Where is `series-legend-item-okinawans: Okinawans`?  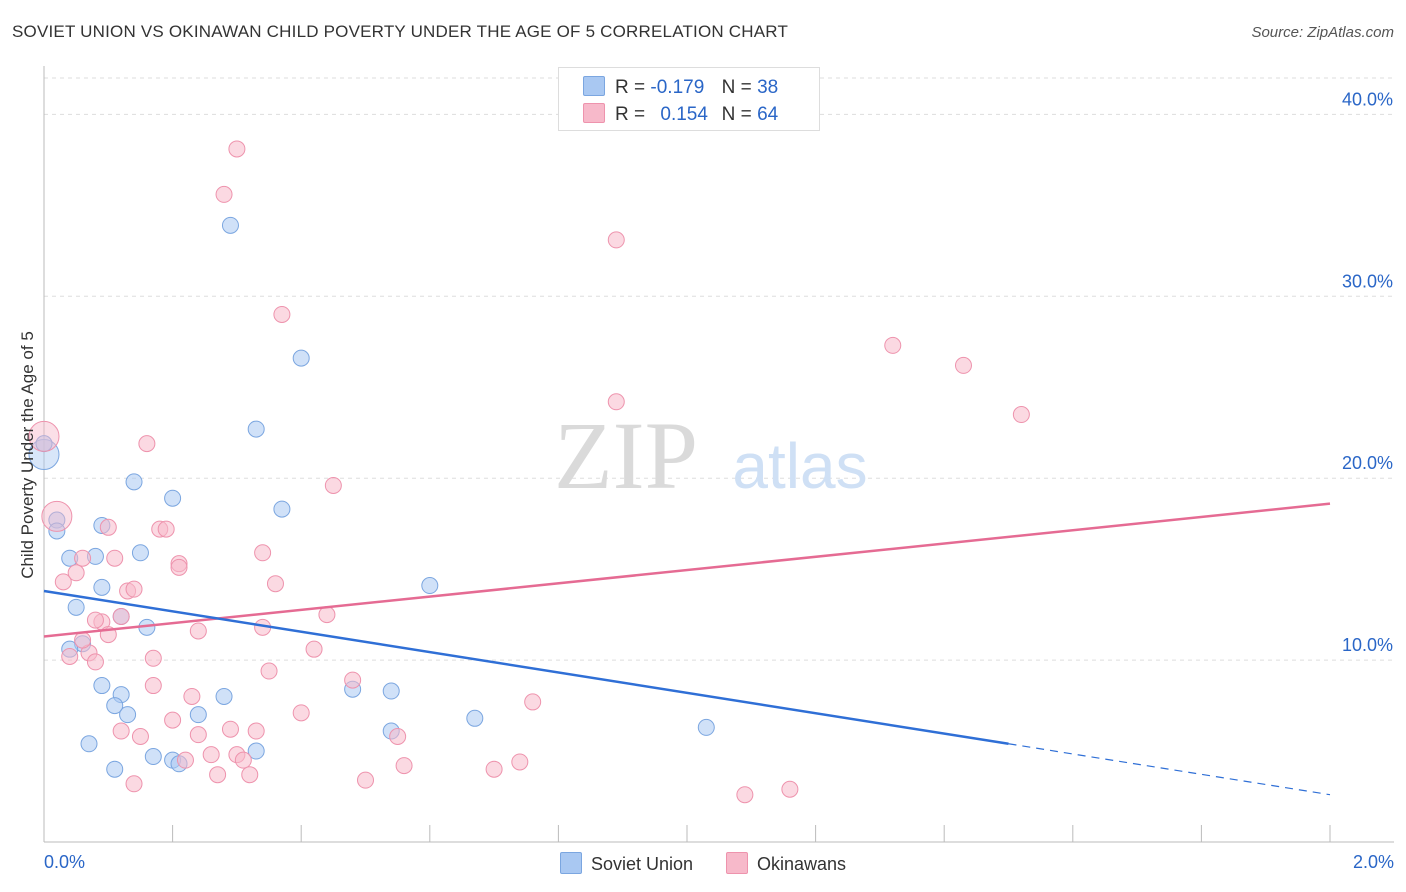
series-legend-item-okinawans: Okinawans is located at coordinates (786, 863).